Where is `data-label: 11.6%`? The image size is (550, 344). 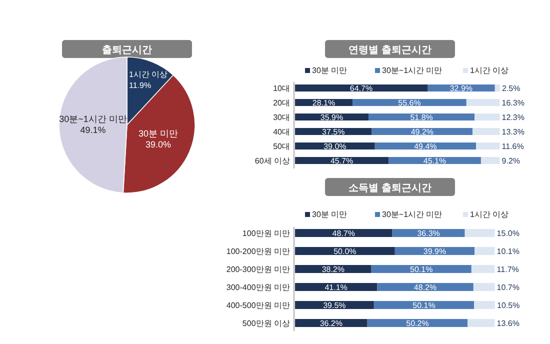
data-label: 11.6% is located at coordinates (513, 146).